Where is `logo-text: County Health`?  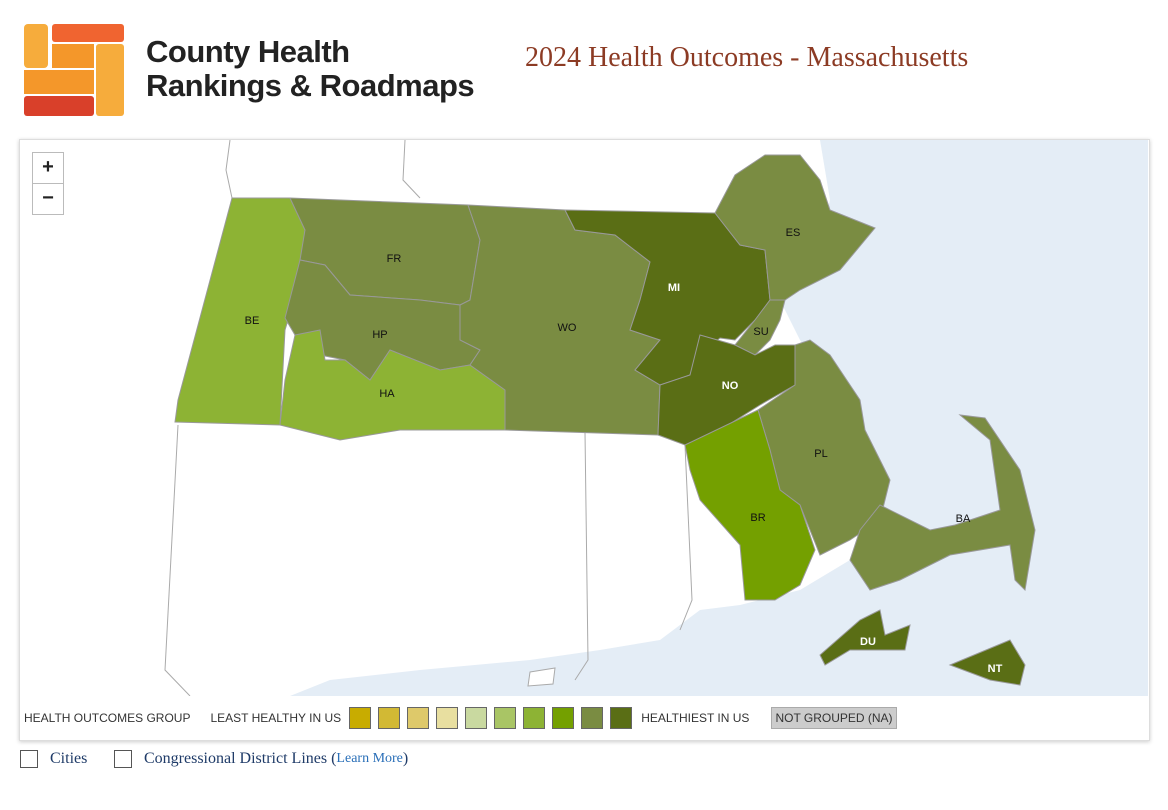
logo-text: County Health is located at coordinates (248, 51).